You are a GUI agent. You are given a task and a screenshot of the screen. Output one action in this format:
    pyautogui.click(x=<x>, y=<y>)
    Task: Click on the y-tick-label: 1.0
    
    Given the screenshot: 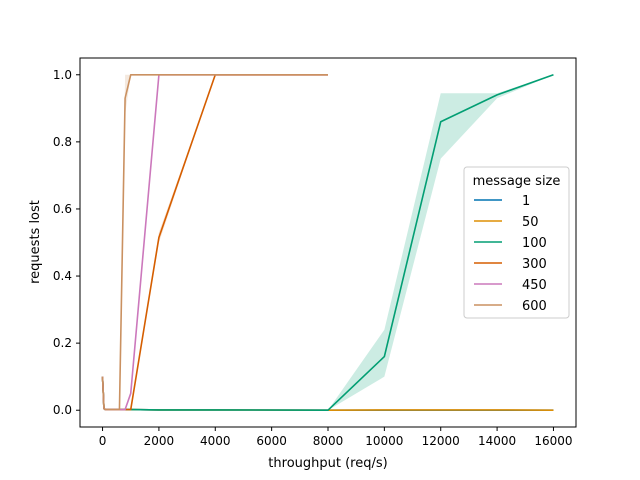 What is the action you would take?
    pyautogui.click(x=62, y=75)
    